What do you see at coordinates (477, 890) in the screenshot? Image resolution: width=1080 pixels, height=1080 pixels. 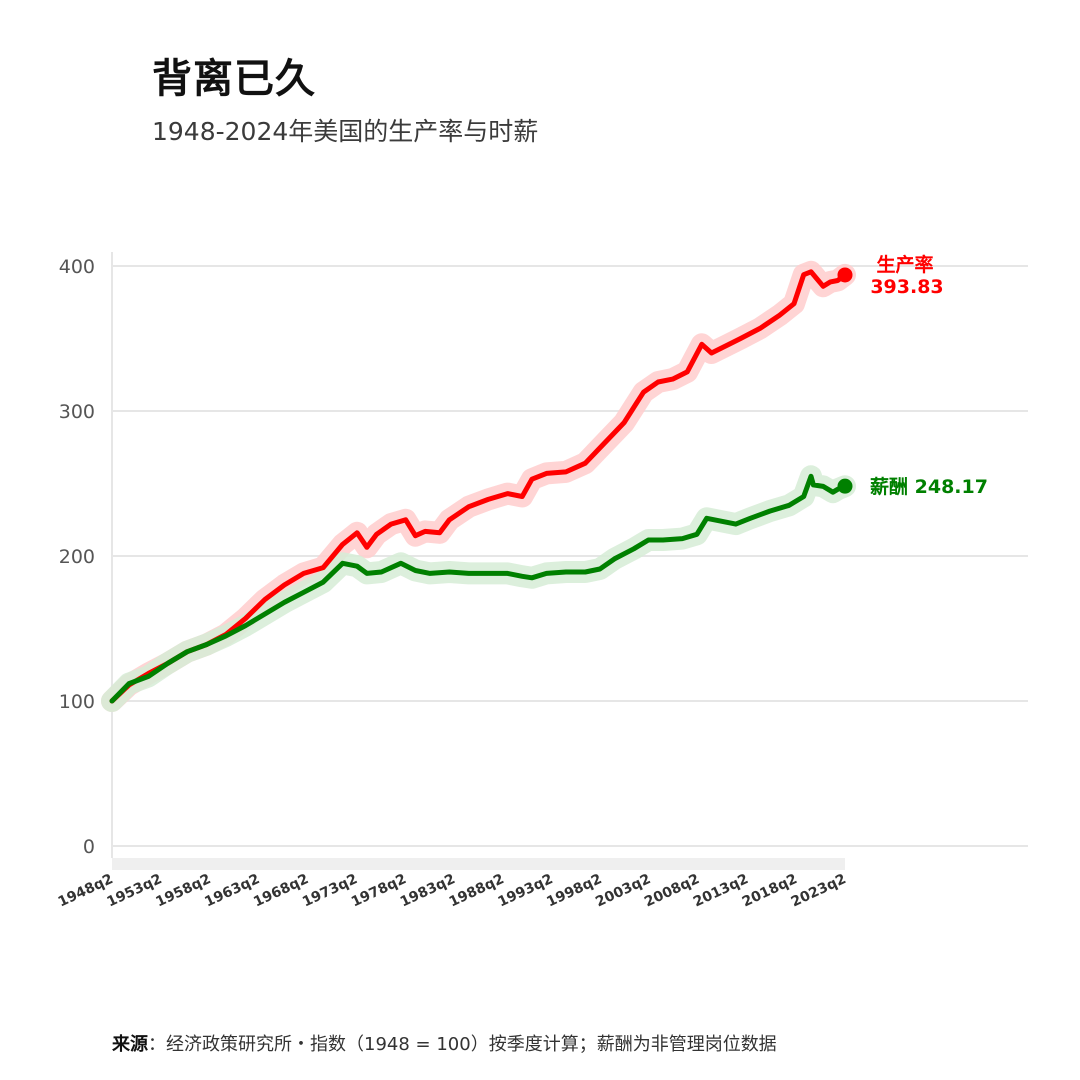 I see `x-tick-label: 1988q2` at bounding box center [477, 890].